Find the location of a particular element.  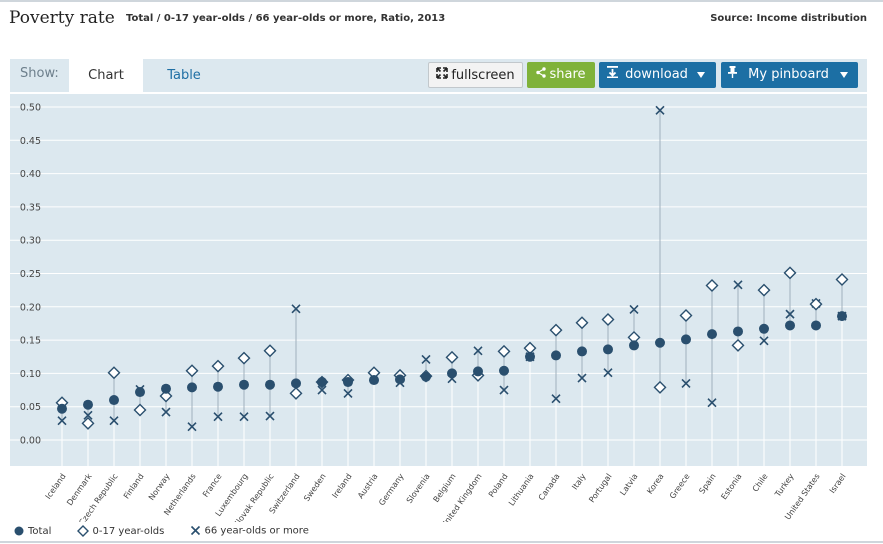

pinboard-button: My pinboard is located at coordinates (789, 75).